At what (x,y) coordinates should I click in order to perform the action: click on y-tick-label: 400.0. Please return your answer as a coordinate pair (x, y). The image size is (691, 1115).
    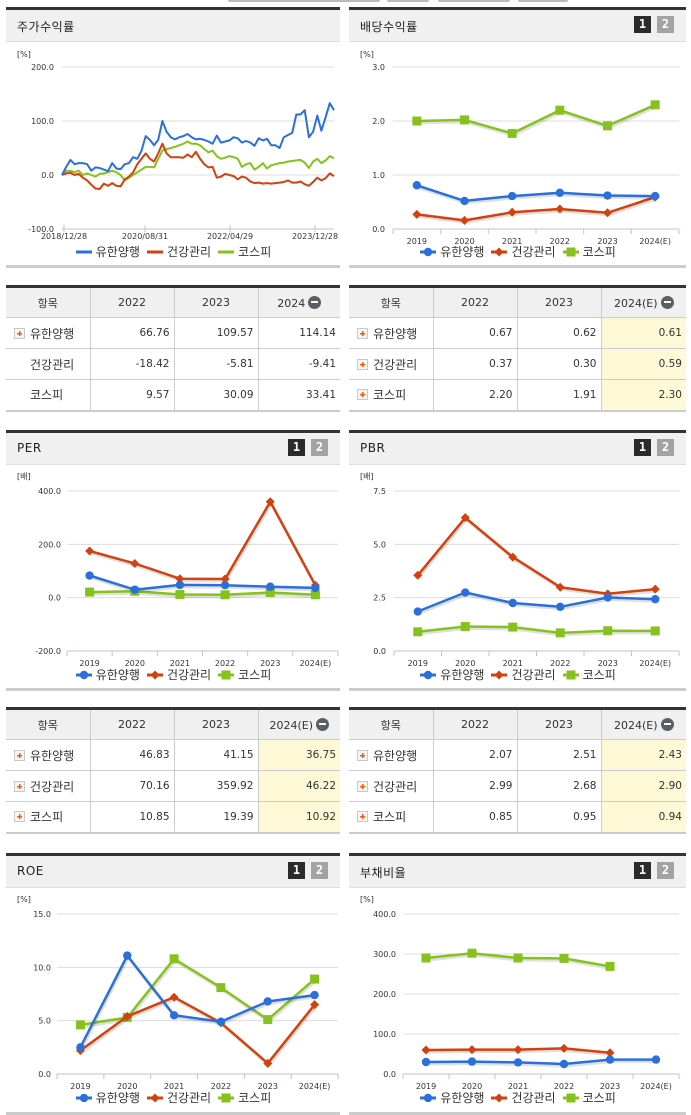
    Looking at the image, I should click on (384, 914).